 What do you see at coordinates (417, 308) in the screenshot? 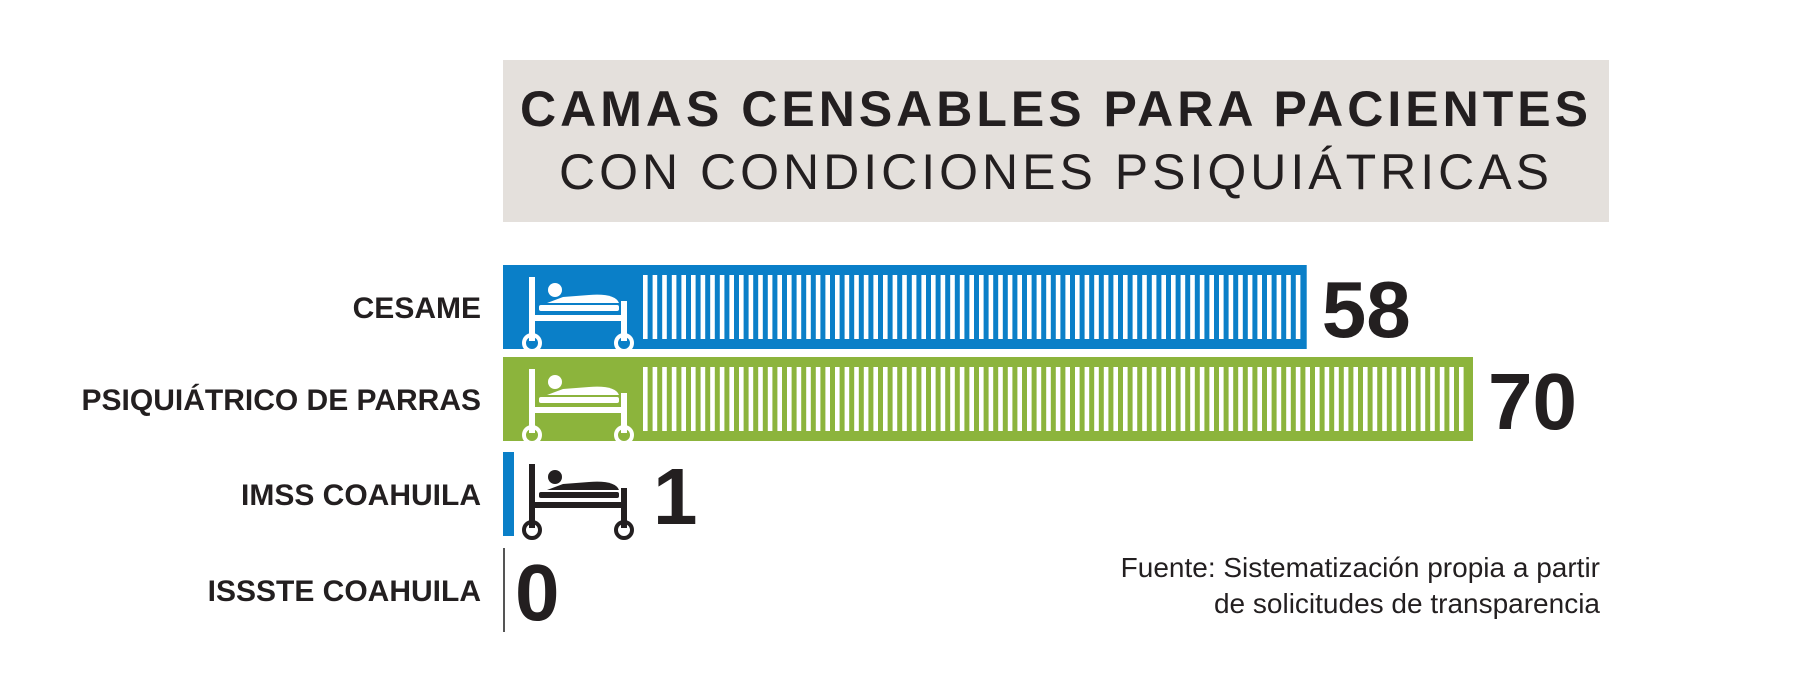
I see `category-label: CESAME` at bounding box center [417, 308].